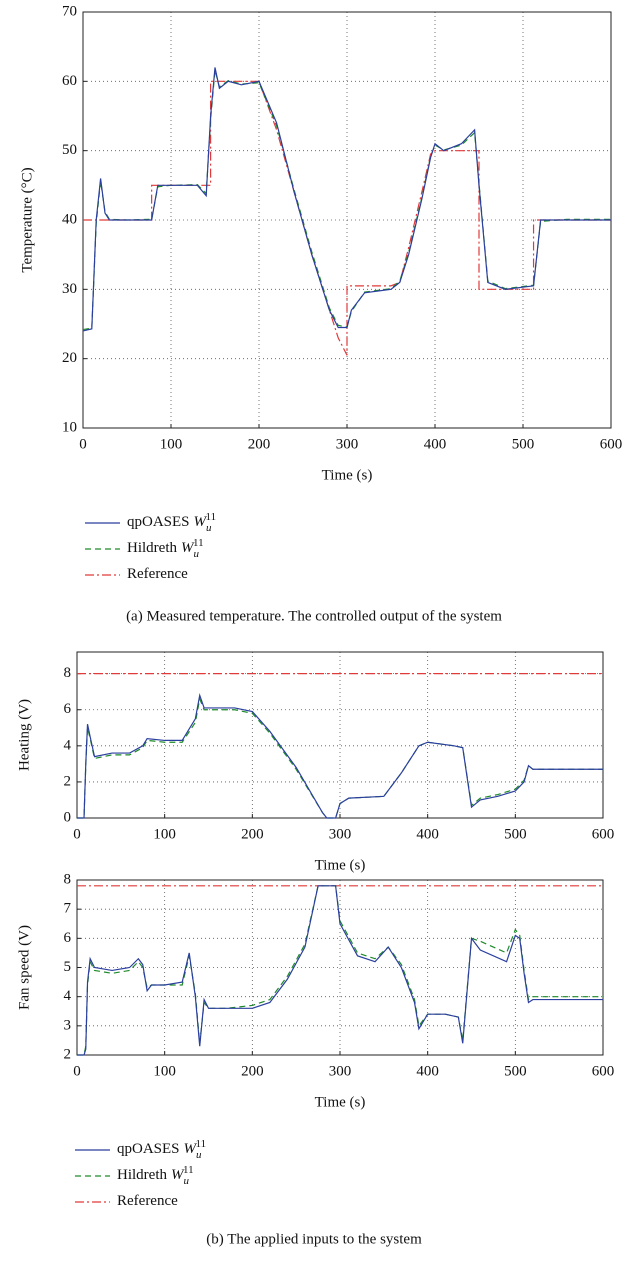 The image size is (628, 1287). I want to click on y-tick-label: 60, so click(69, 81).